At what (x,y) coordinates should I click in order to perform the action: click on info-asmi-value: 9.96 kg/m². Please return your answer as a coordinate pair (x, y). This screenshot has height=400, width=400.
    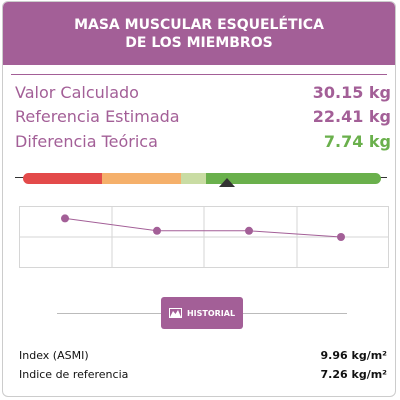
    Looking at the image, I should click on (353, 355).